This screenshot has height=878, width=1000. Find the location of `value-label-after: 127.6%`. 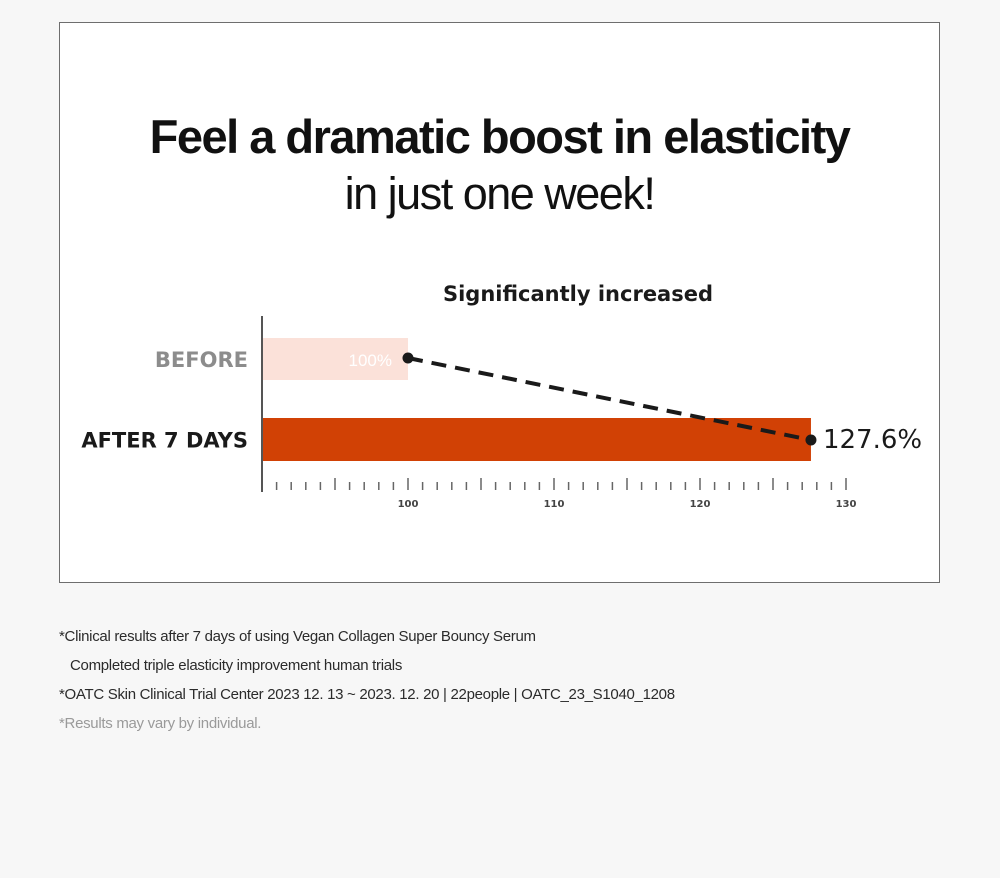

value-label-after: 127.6% is located at coordinates (872, 440).